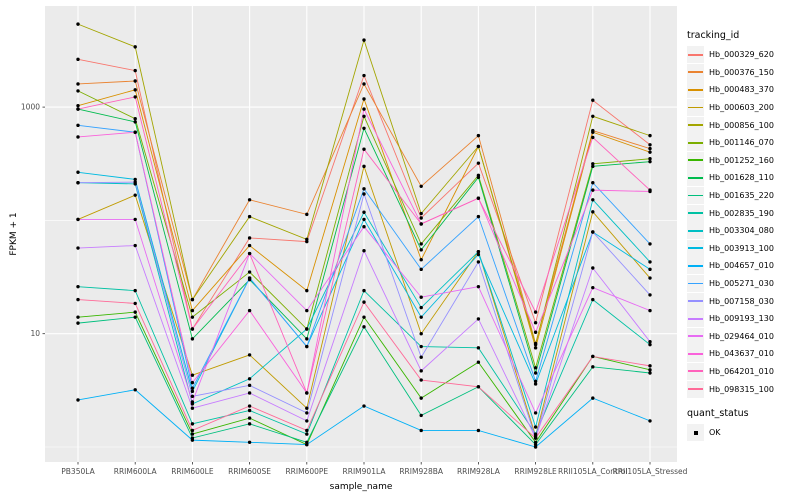  I want to click on legend-item-label: Hb_000376_150, so click(741, 72).